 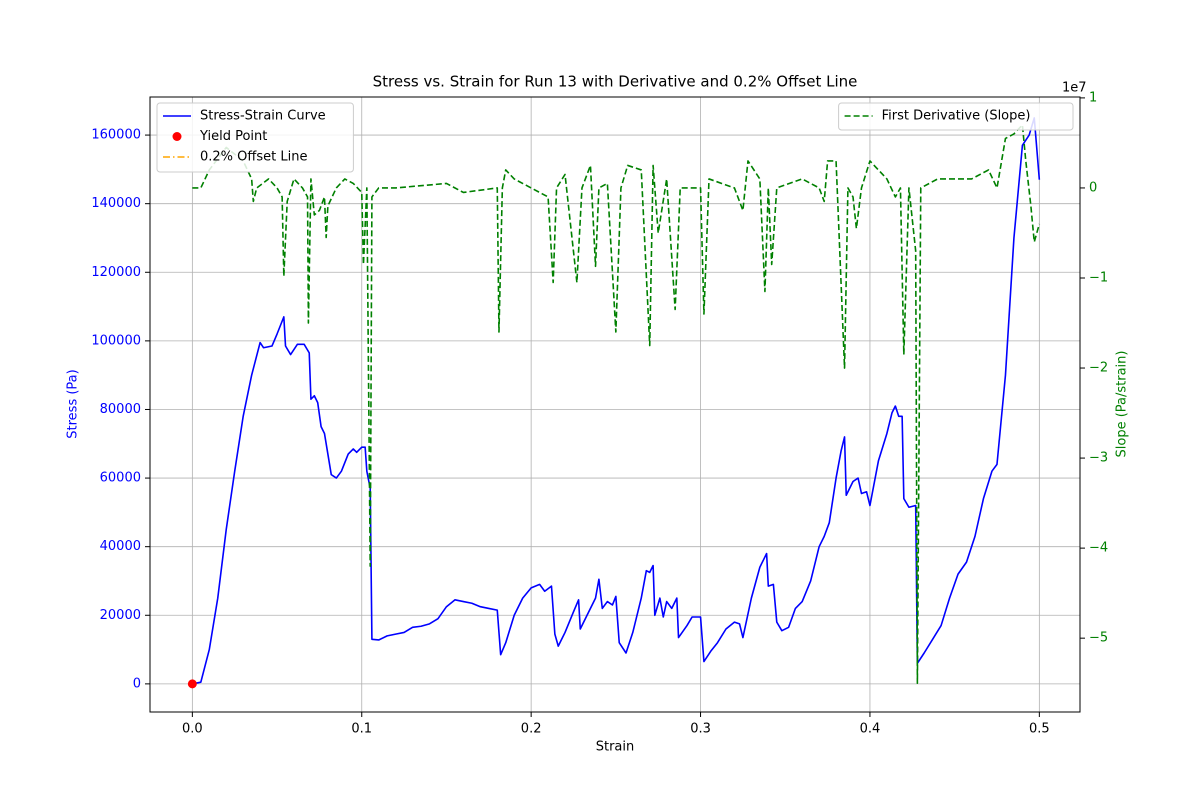 What do you see at coordinates (116, 203) in the screenshot?
I see `y-tick-label: 140000` at bounding box center [116, 203].